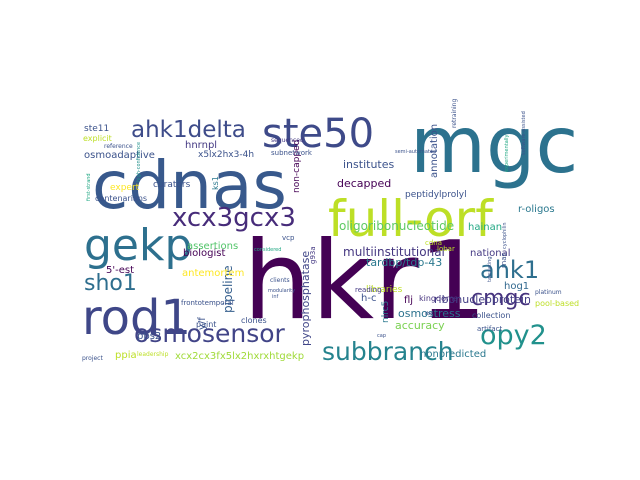 The height and width of the screenshot is (480, 640). What do you see at coordinates (485, 227) in the screenshot?
I see `word-28: hainan` at bounding box center [485, 227].